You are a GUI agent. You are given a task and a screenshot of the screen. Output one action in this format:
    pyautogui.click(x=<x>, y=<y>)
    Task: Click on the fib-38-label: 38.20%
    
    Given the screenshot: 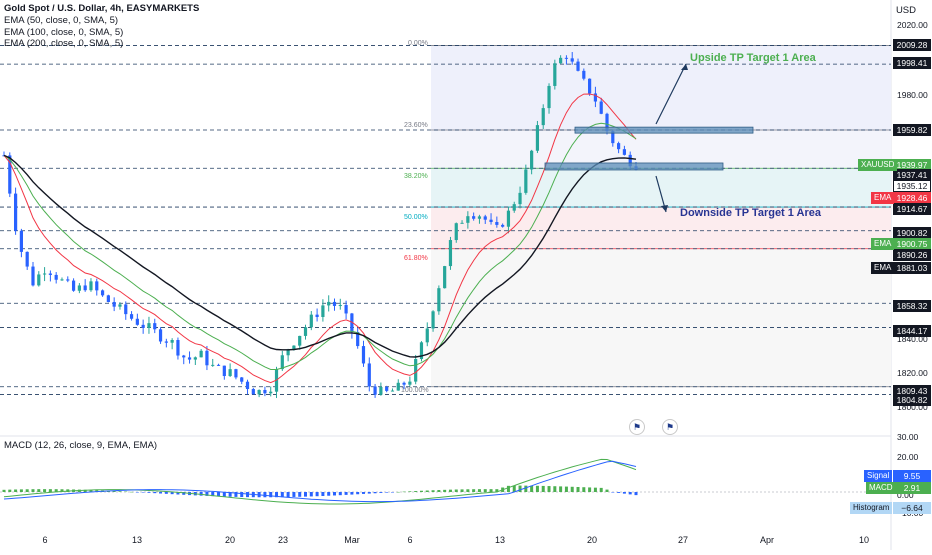 What is the action you would take?
    pyautogui.click(x=416, y=176)
    